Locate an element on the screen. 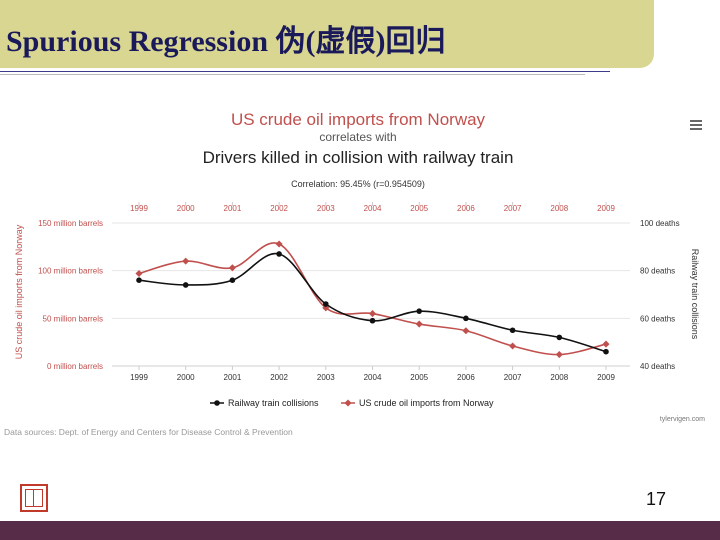  y-left-tick-label: 50 million barrels is located at coordinates (73, 318).